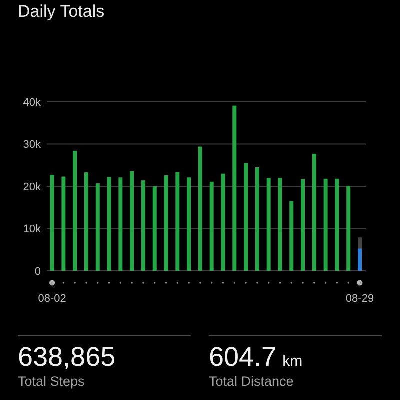  Describe the element at coordinates (37, 272) in the screenshot. I see `y-tick-label: 0` at that location.